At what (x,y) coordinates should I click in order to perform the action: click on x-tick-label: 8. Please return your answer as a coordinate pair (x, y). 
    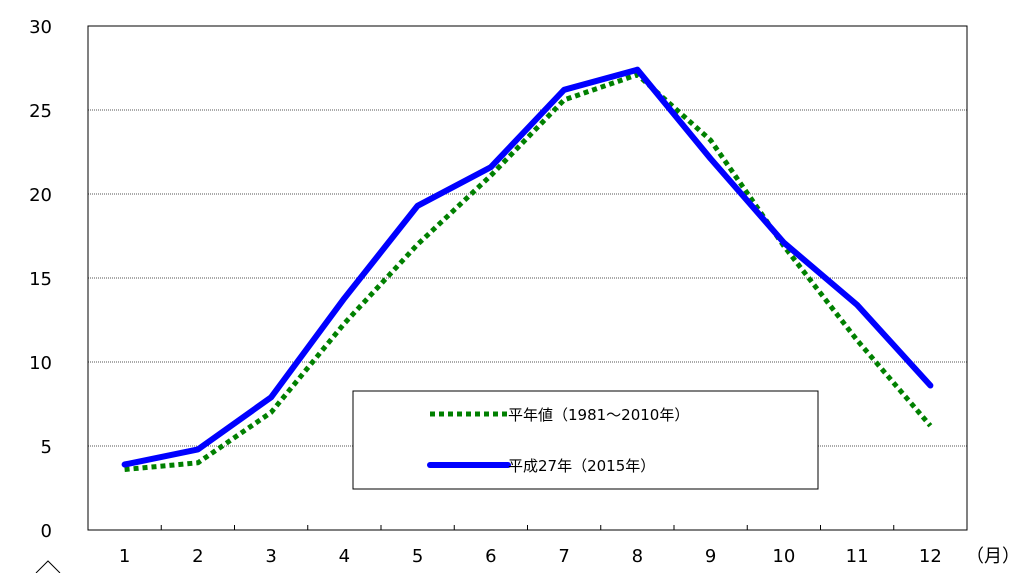
    Looking at the image, I should click on (637, 556).